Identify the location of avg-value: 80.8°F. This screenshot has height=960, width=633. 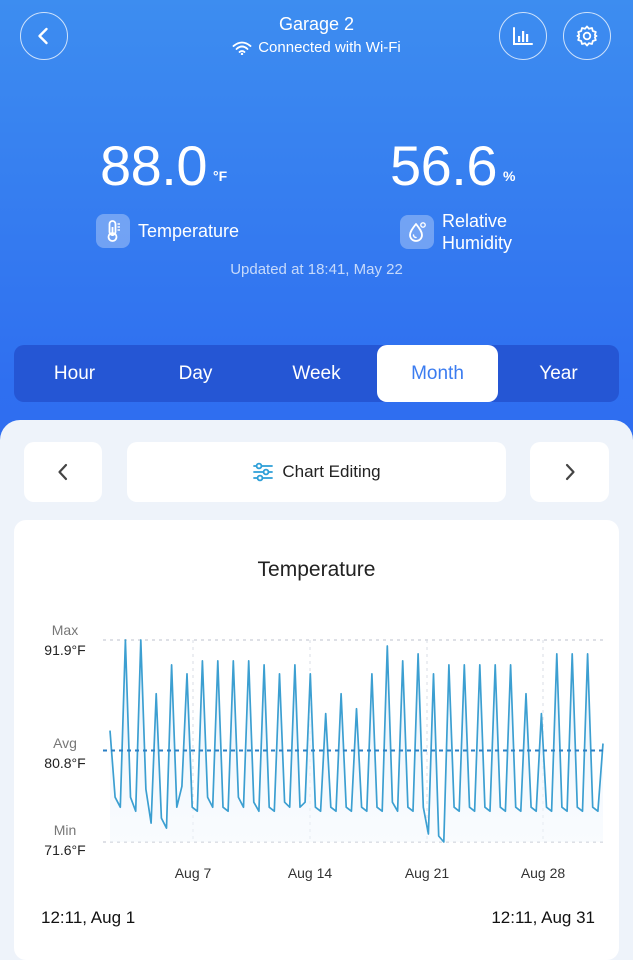
(65, 763).